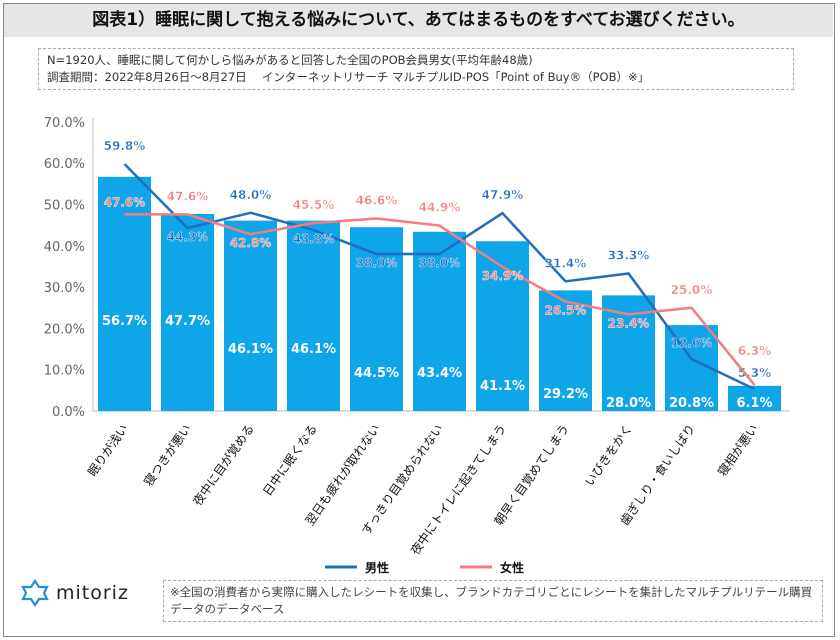 This screenshot has width=840, height=640. I want to click on bar-value-label: 29.2%, so click(565, 394).